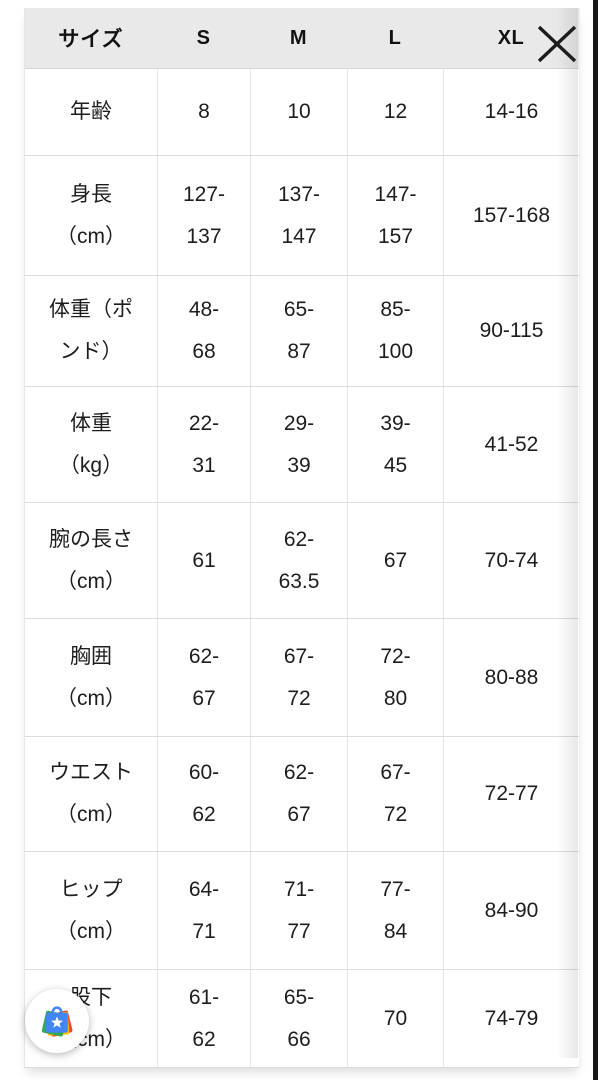 The image size is (600, 1080). What do you see at coordinates (91, 215) in the screenshot?
I see `row-label: 身長 （cm）` at bounding box center [91, 215].